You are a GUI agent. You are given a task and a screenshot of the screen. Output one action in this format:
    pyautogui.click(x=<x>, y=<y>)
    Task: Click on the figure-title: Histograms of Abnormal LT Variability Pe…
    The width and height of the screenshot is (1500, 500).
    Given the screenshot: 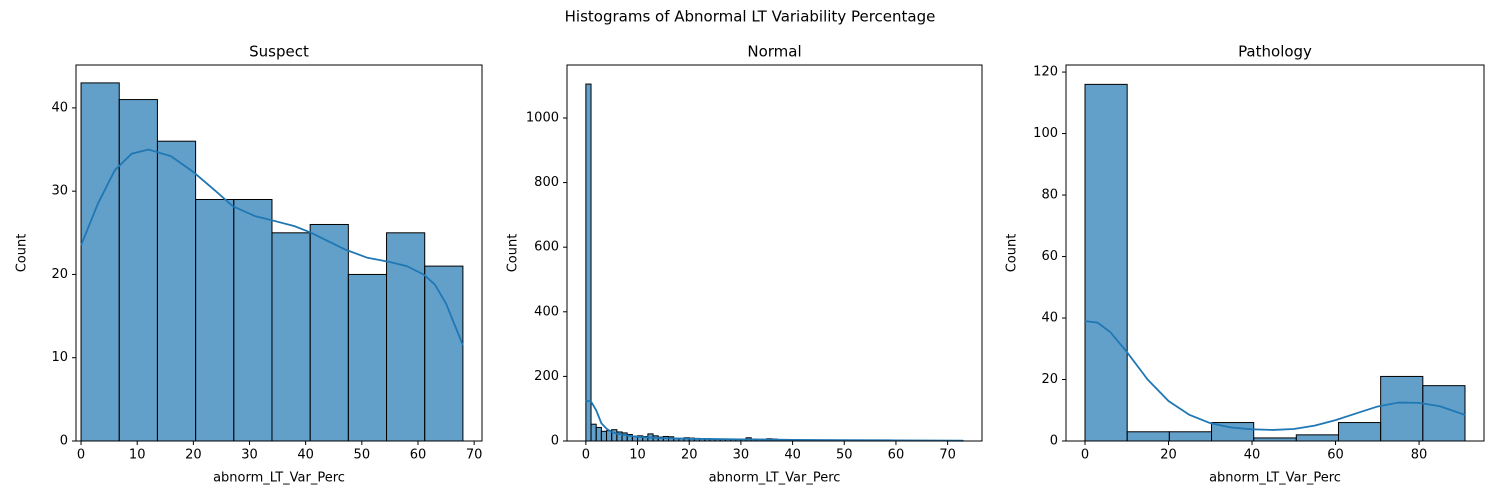 What is the action you would take?
    pyautogui.click(x=750, y=17)
    